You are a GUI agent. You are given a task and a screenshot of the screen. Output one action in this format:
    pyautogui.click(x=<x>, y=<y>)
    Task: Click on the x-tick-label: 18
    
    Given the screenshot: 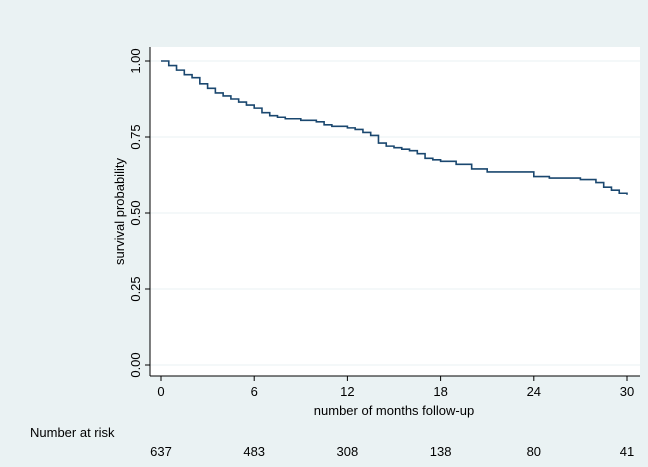 What is the action you would take?
    pyautogui.click(x=440, y=391)
    